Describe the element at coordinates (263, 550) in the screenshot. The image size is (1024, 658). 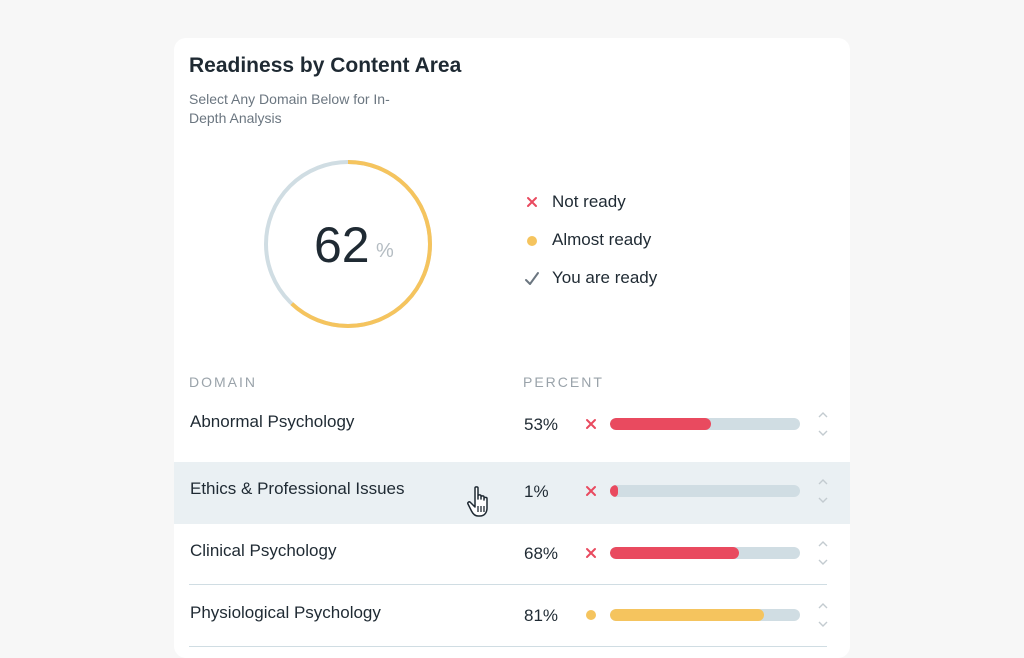
I see `domain-name: Clinical Psychology` at that location.